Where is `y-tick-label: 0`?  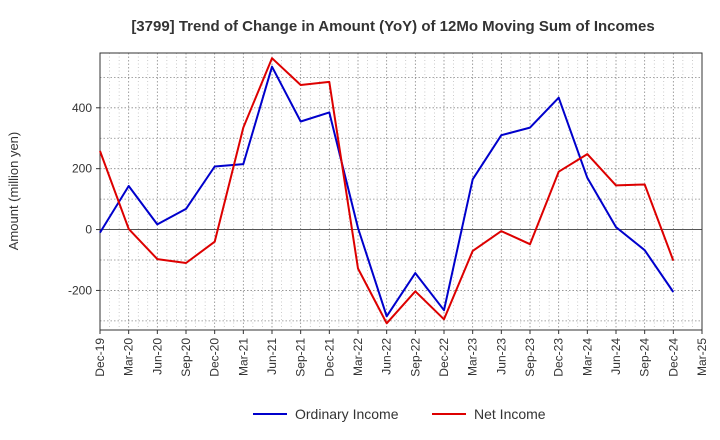 y-tick-label: 0 is located at coordinates (88, 230).